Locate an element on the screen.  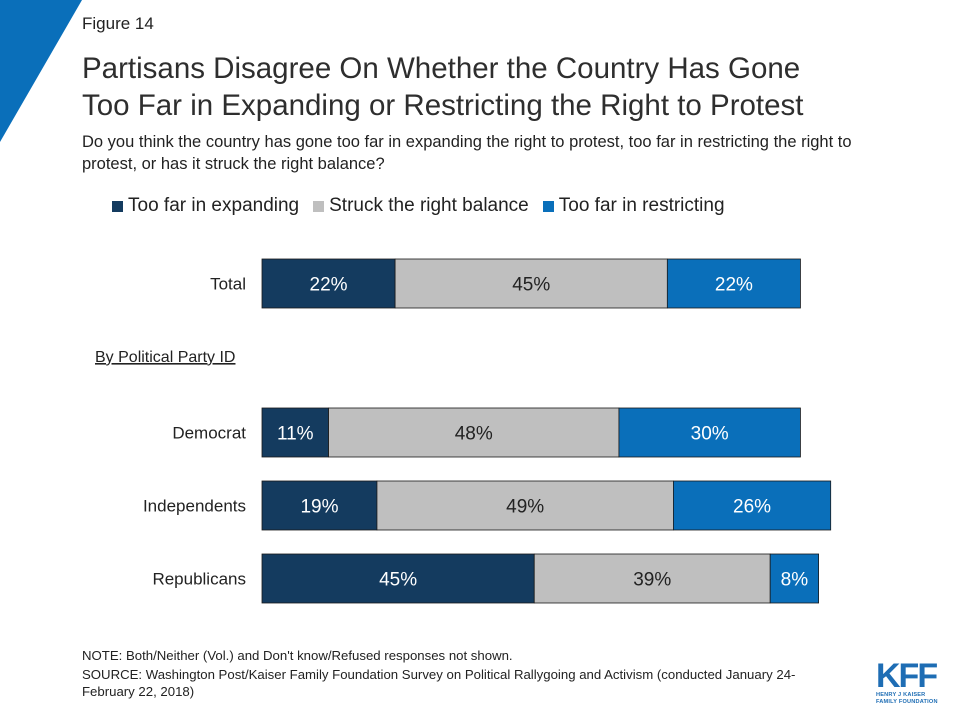
legend-label-restricting: Too far in restricting is located at coordinates (641, 205).